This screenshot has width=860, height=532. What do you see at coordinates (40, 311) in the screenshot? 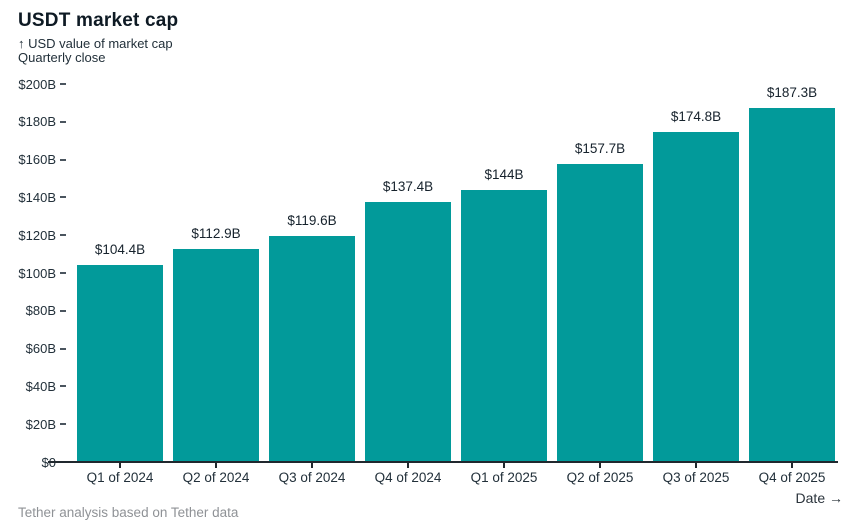
I see `y-tick-label: $80B` at bounding box center [40, 311].